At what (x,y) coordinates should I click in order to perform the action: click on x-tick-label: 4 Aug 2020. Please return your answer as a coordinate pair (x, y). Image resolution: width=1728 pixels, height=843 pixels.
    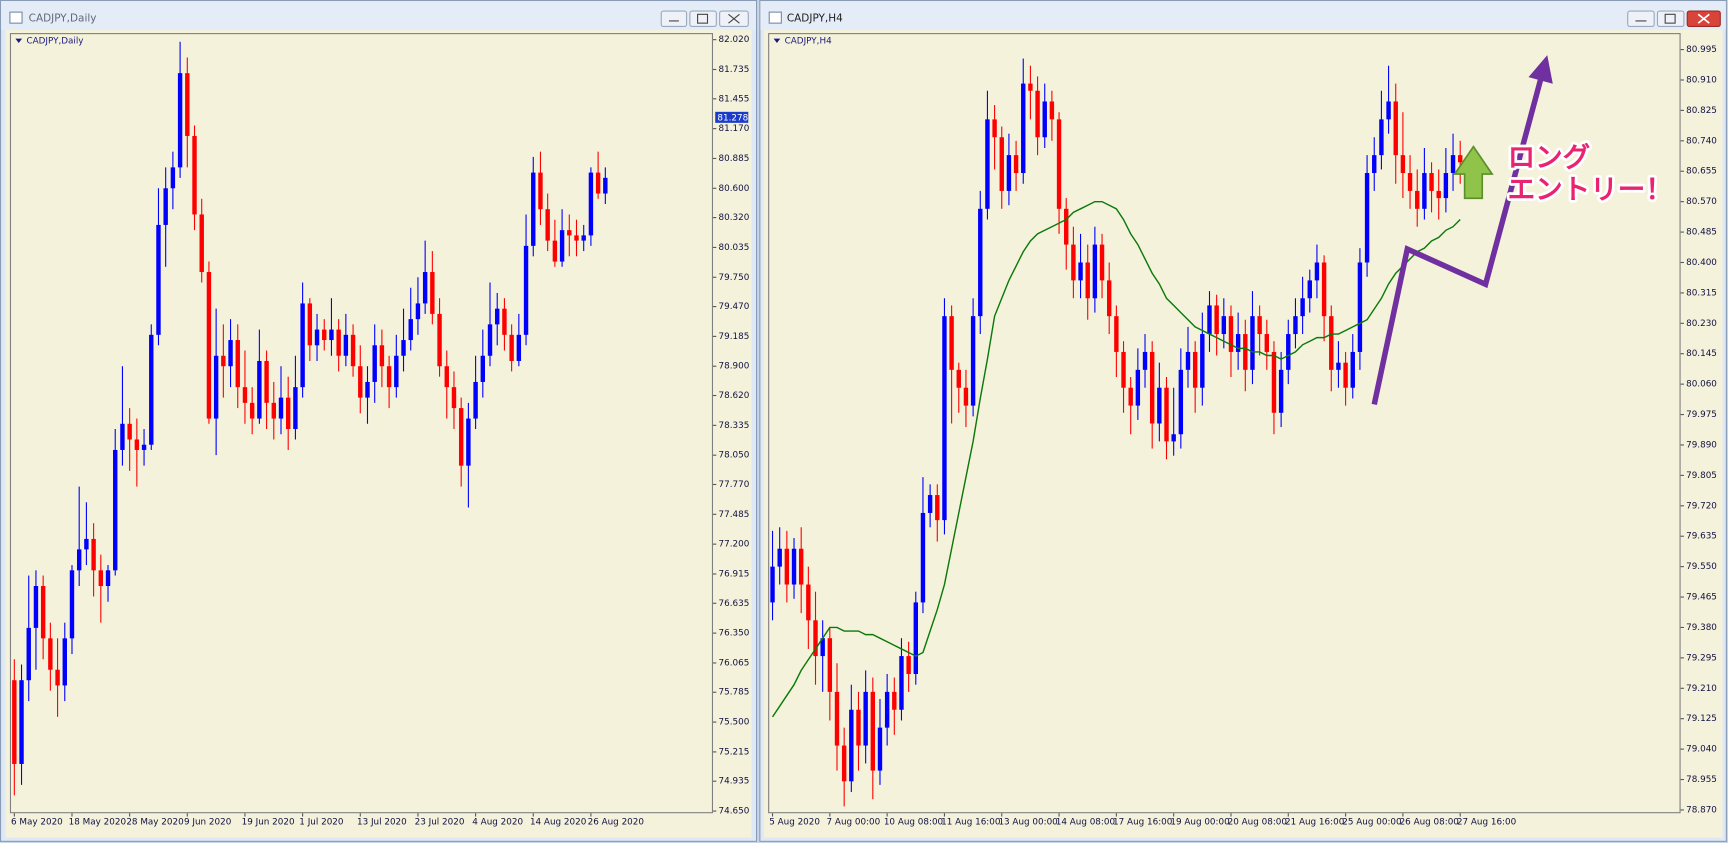
    Looking at the image, I should click on (497, 823).